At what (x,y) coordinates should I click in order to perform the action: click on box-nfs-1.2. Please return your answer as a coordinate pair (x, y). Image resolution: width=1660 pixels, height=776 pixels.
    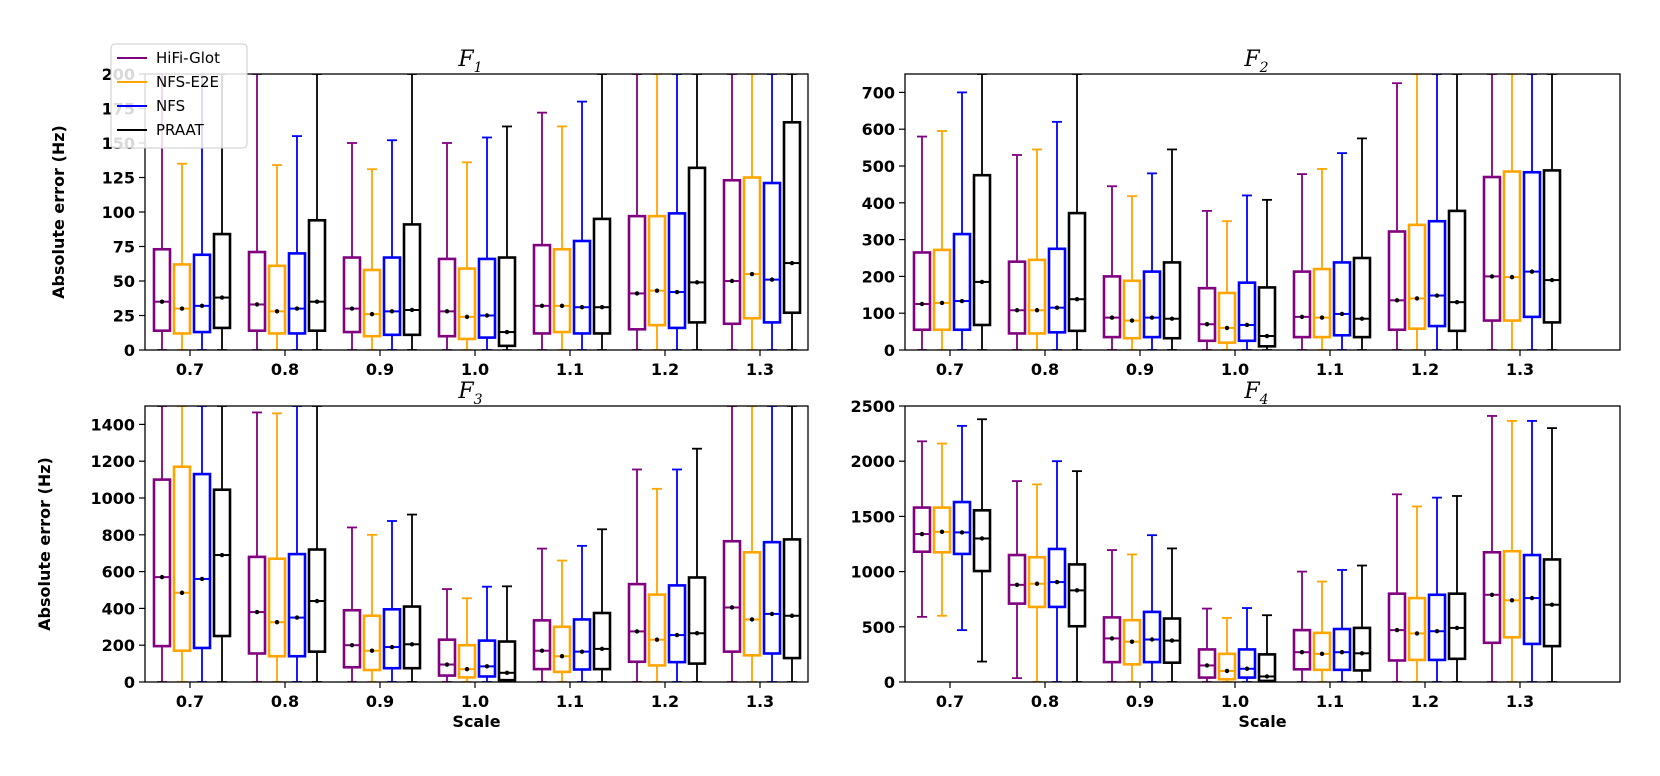
    Looking at the image, I should click on (1437, 589).